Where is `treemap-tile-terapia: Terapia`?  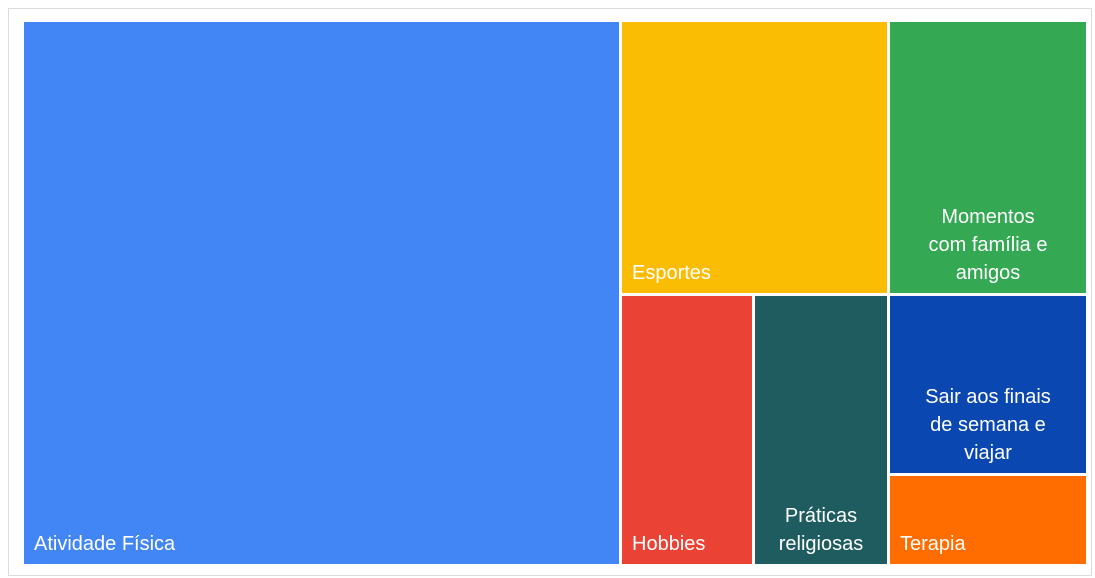 treemap-tile-terapia: Terapia is located at coordinates (988, 520).